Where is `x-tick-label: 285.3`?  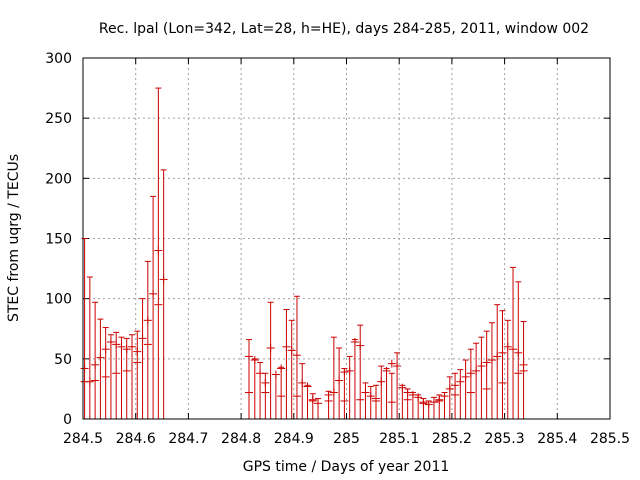
x-tick-label: 285.3 is located at coordinates (505, 439).